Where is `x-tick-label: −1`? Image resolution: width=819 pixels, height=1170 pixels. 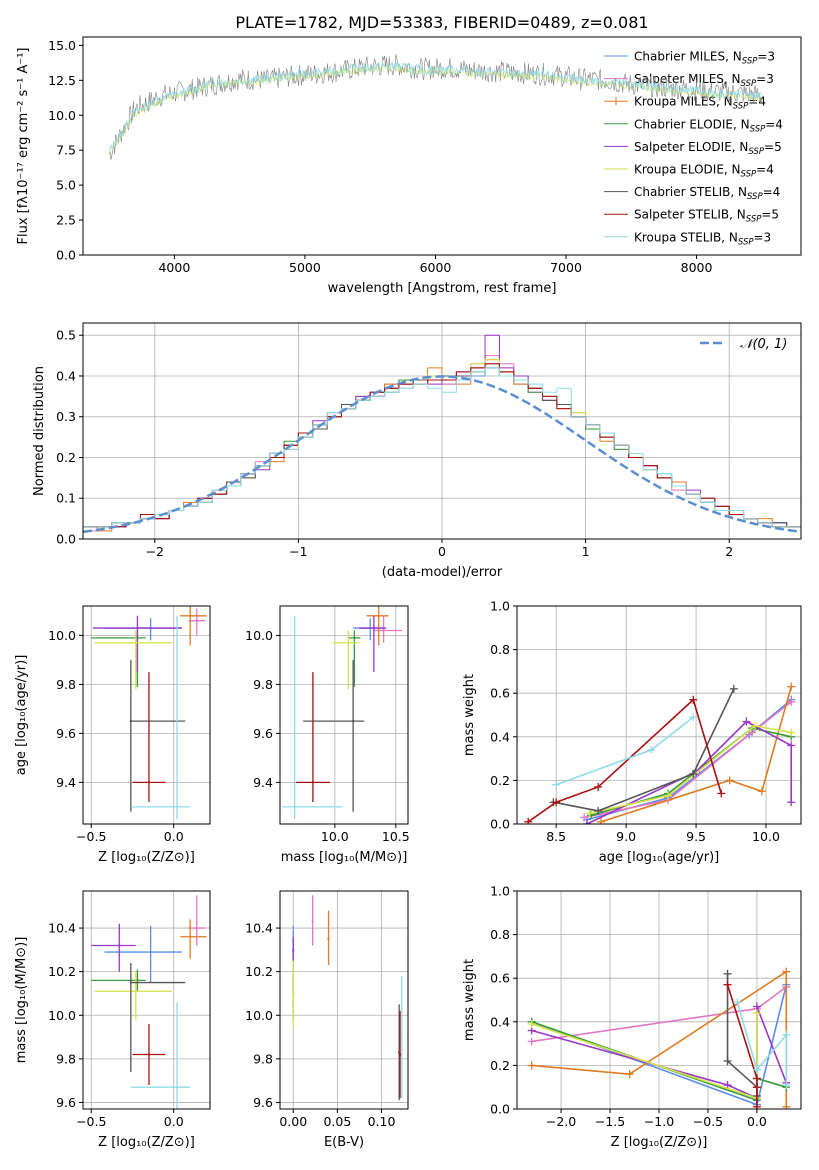
x-tick-label: −1 is located at coordinates (298, 551).